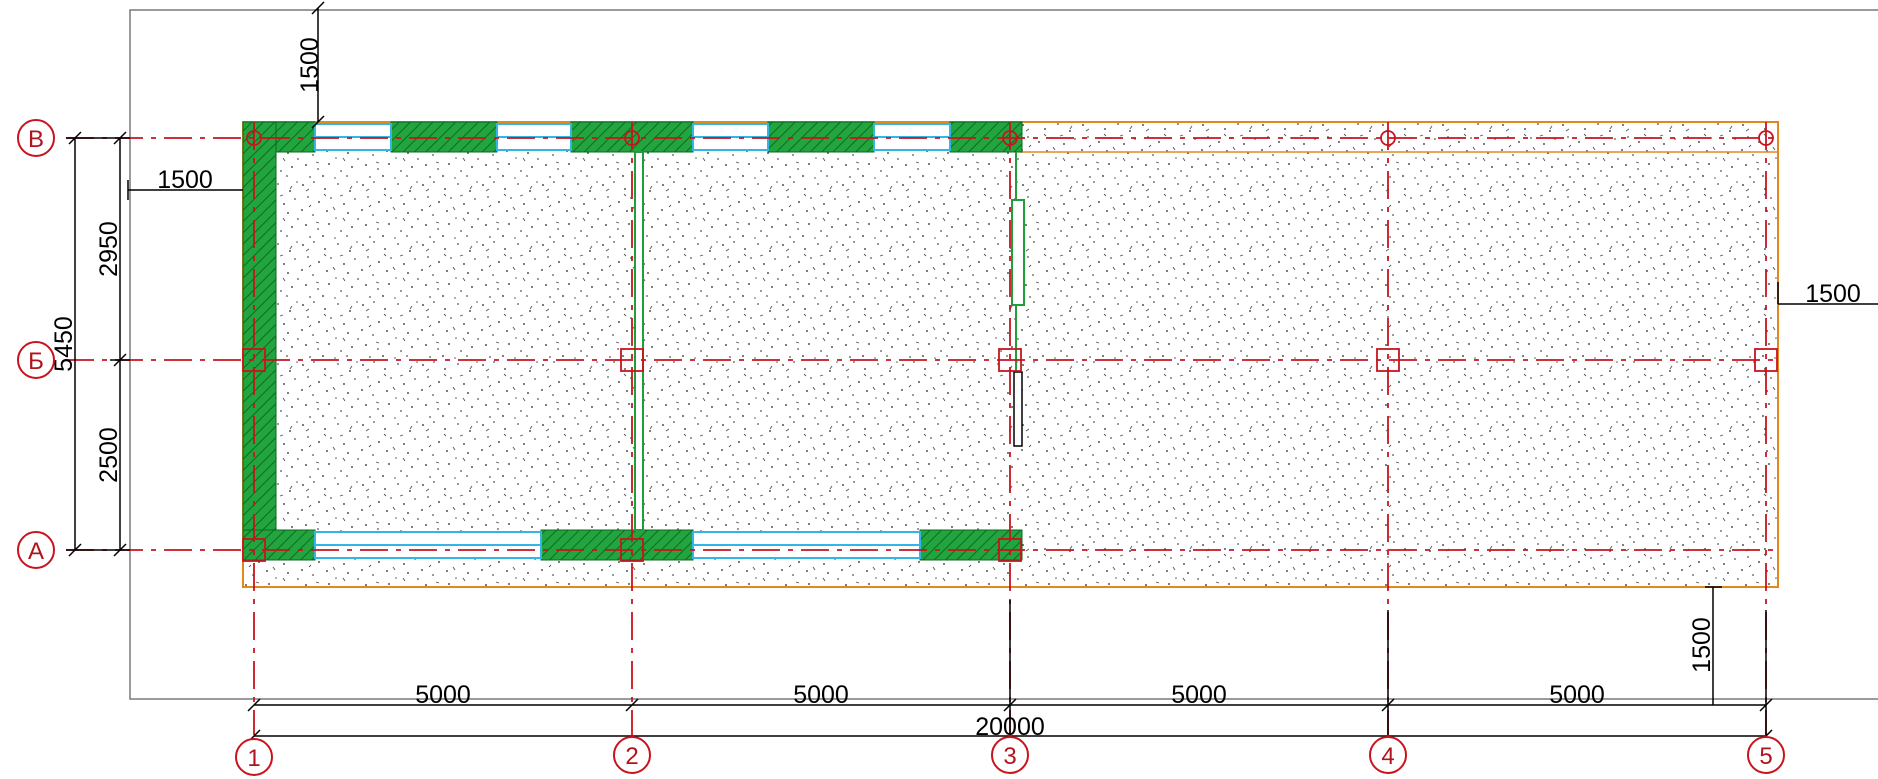  Describe the element at coordinates (36, 551) in the screenshot. I see `axis-label-a: А` at that location.